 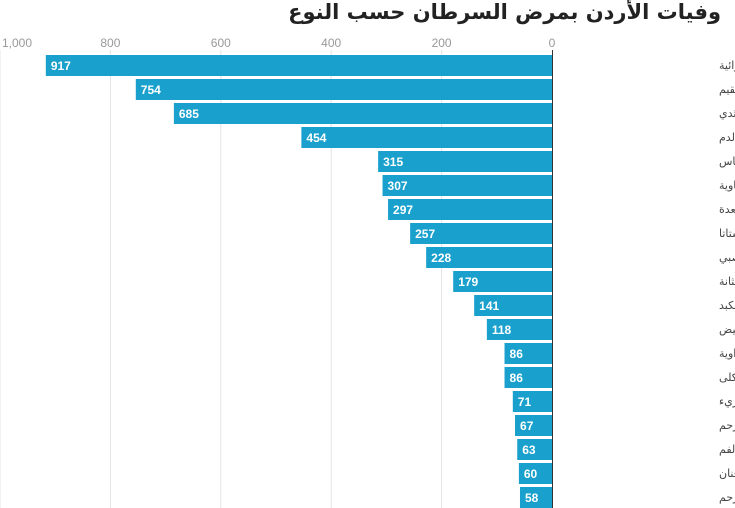 I want to click on category-label: سرطان الرحم, so click(x=727, y=497).